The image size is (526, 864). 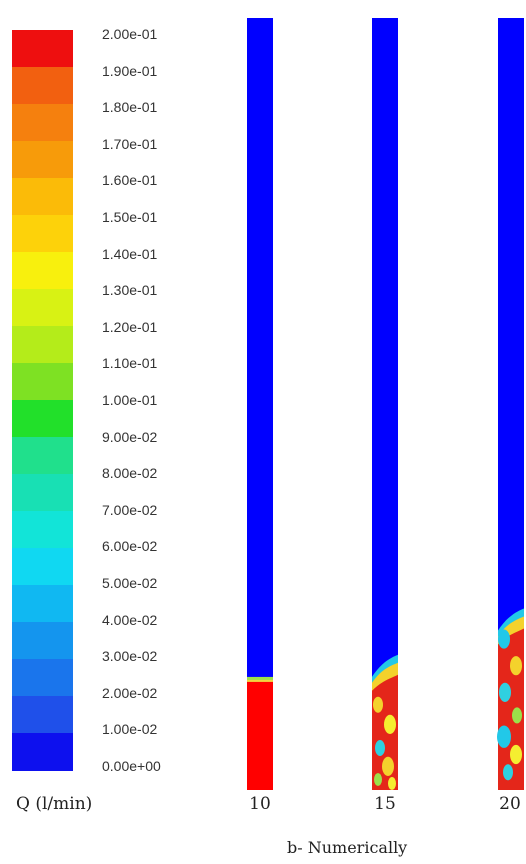 What do you see at coordinates (130, 473) in the screenshot?
I see `colorbar-tick-label: 8.00e-02` at bounding box center [130, 473].